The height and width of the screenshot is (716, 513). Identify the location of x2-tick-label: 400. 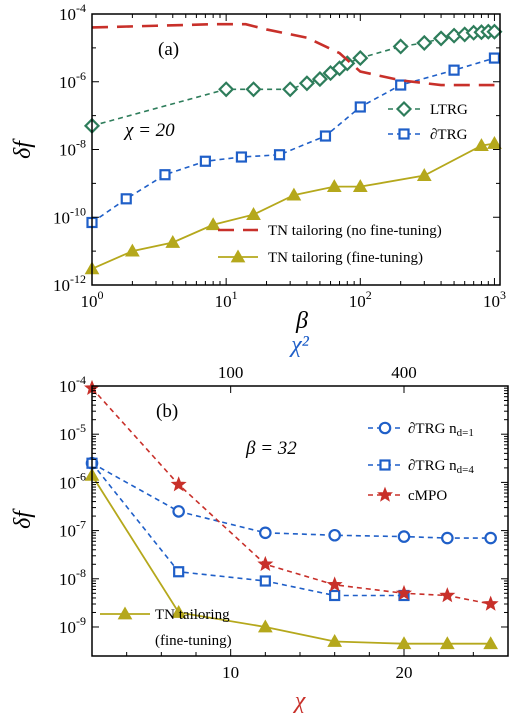
(404, 372).